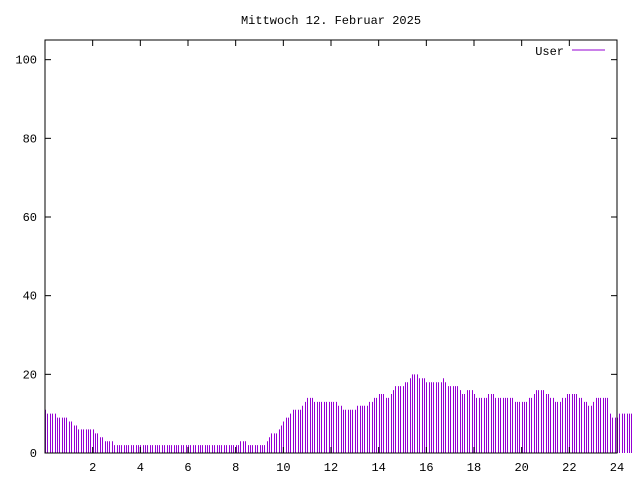 This screenshot has height=480, width=640. Describe the element at coordinates (474, 468) in the screenshot. I see `x-tick-label: 18` at that location.